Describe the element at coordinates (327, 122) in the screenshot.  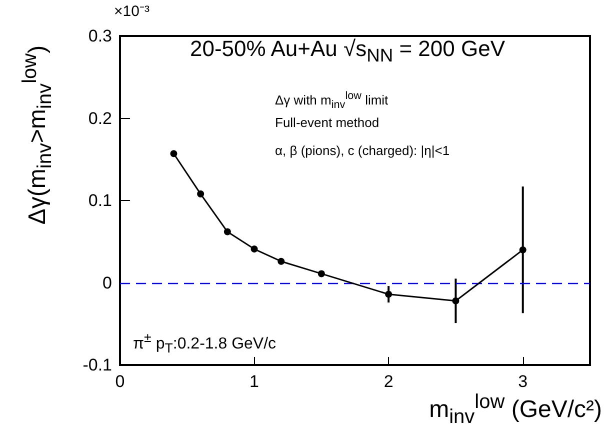
I see `annotation: Full-event method` at that location.